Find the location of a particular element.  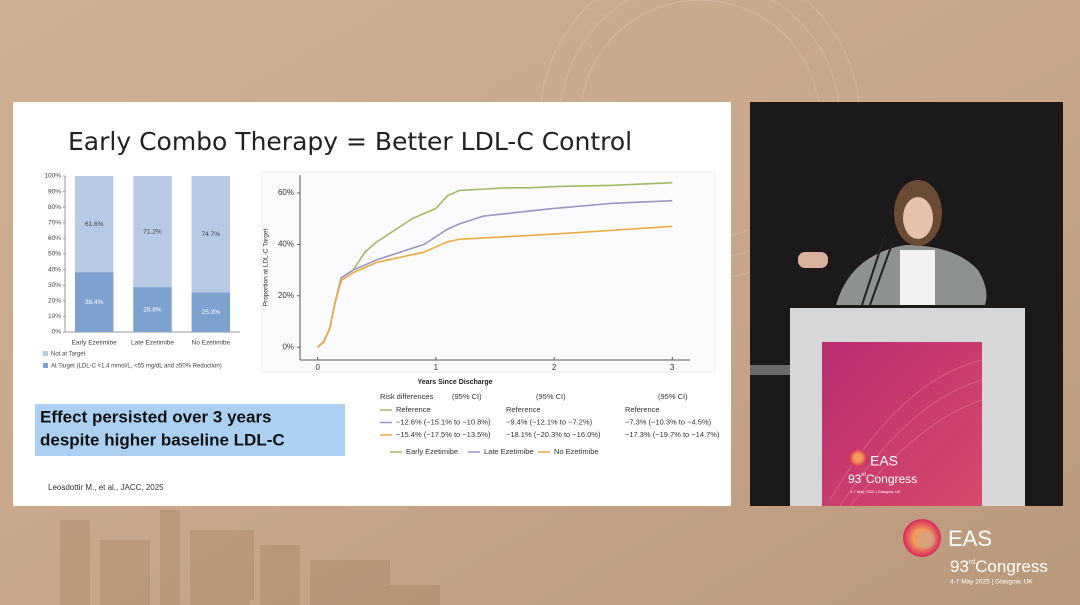

y-tick-label: 80% is located at coordinates (54, 207).